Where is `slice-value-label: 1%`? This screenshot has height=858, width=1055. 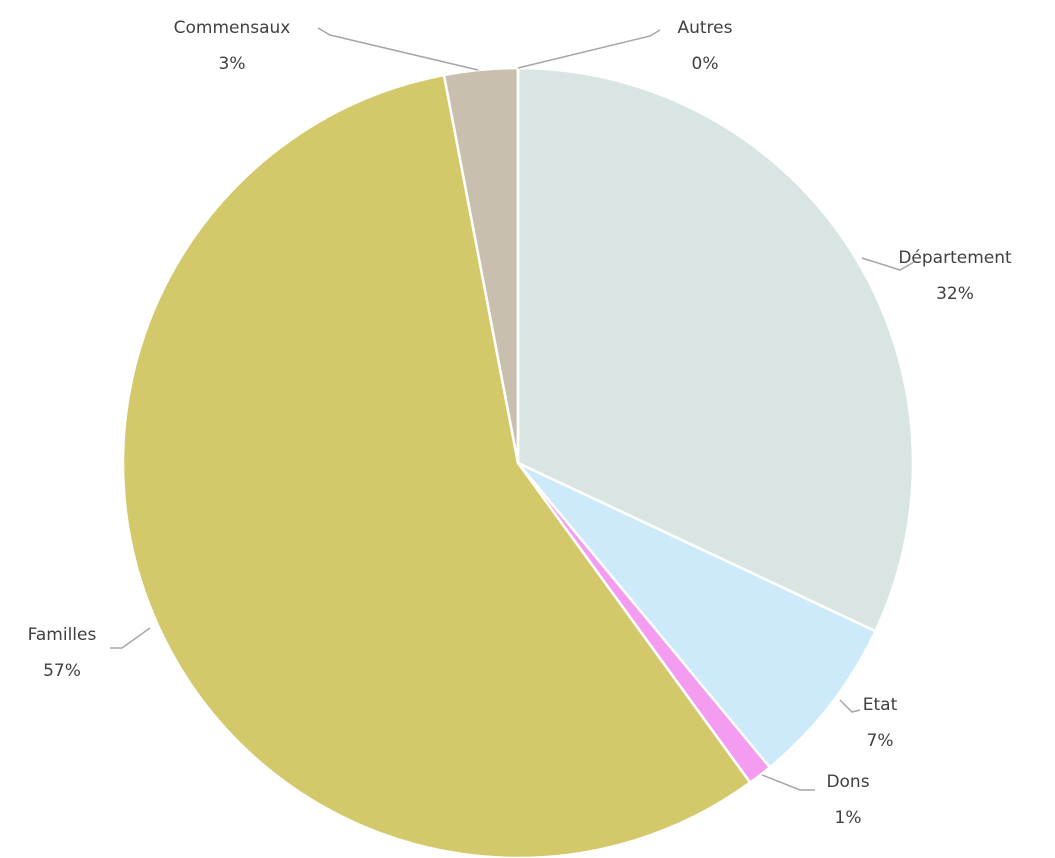 slice-value-label: 1% is located at coordinates (848, 818).